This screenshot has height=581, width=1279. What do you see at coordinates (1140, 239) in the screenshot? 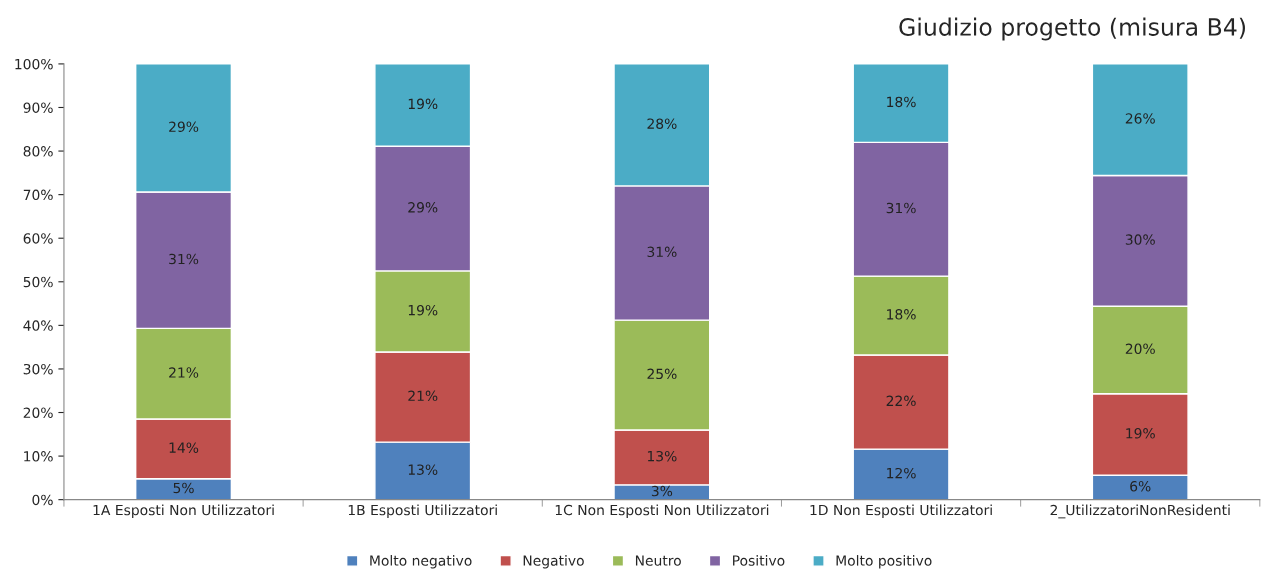
I see `data-label: 30%` at bounding box center [1140, 239].